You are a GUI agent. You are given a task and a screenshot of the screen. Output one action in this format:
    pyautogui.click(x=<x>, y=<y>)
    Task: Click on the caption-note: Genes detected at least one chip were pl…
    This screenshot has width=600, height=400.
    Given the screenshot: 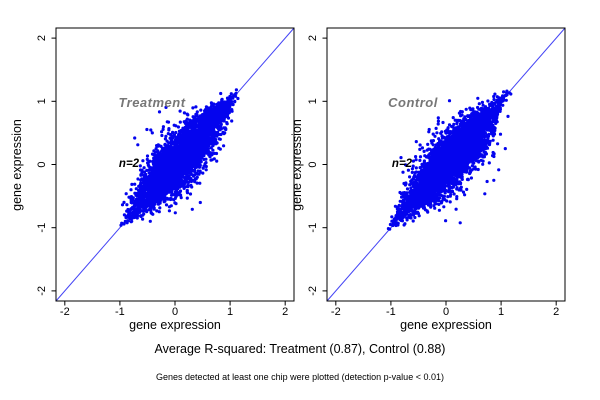 What is the action you would take?
    pyautogui.click(x=300, y=377)
    